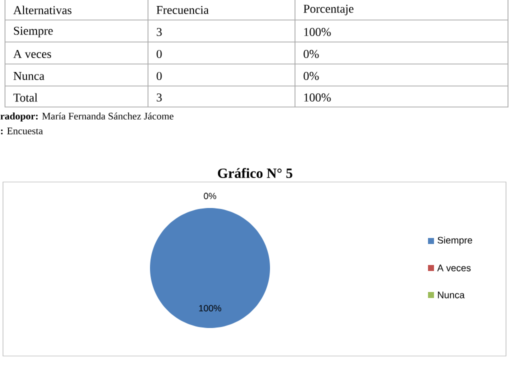  What do you see at coordinates (210, 308) in the screenshot?
I see `data-label: 100%` at bounding box center [210, 308].